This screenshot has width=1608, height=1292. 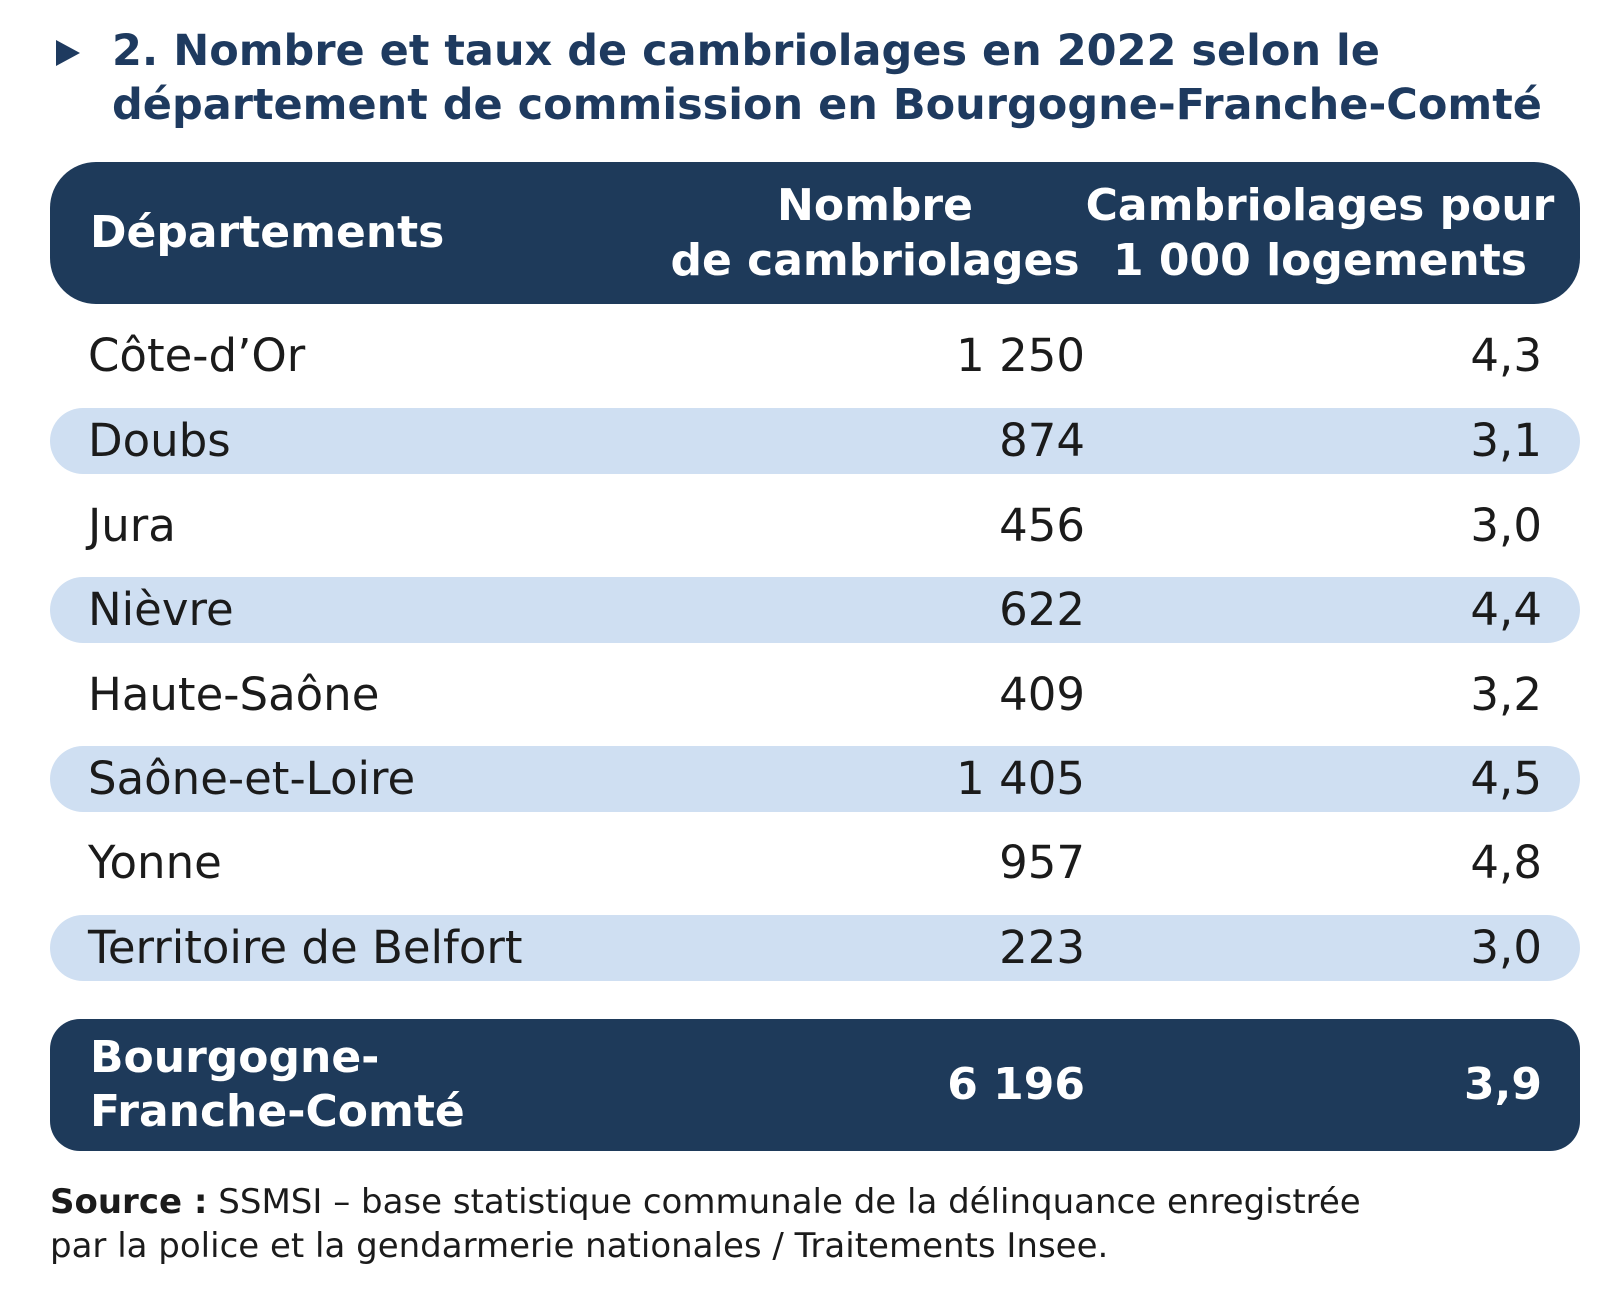 I want to click on cell-nombre: 622, so click(x=1042, y=609).